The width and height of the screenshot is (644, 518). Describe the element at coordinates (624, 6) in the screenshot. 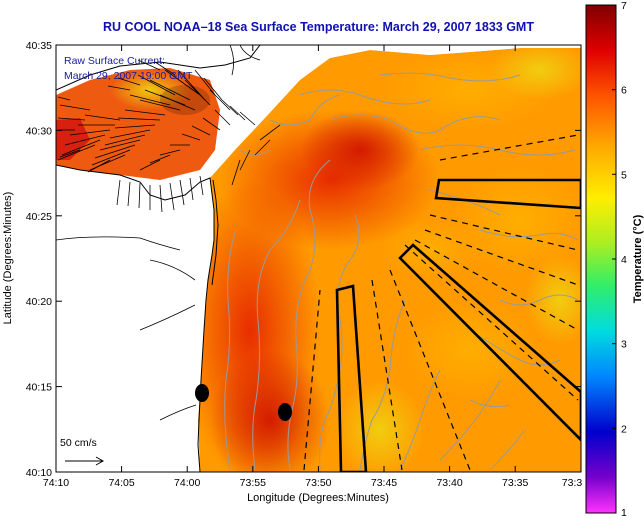

I see `colorbar-tick-label: 7` at that location.